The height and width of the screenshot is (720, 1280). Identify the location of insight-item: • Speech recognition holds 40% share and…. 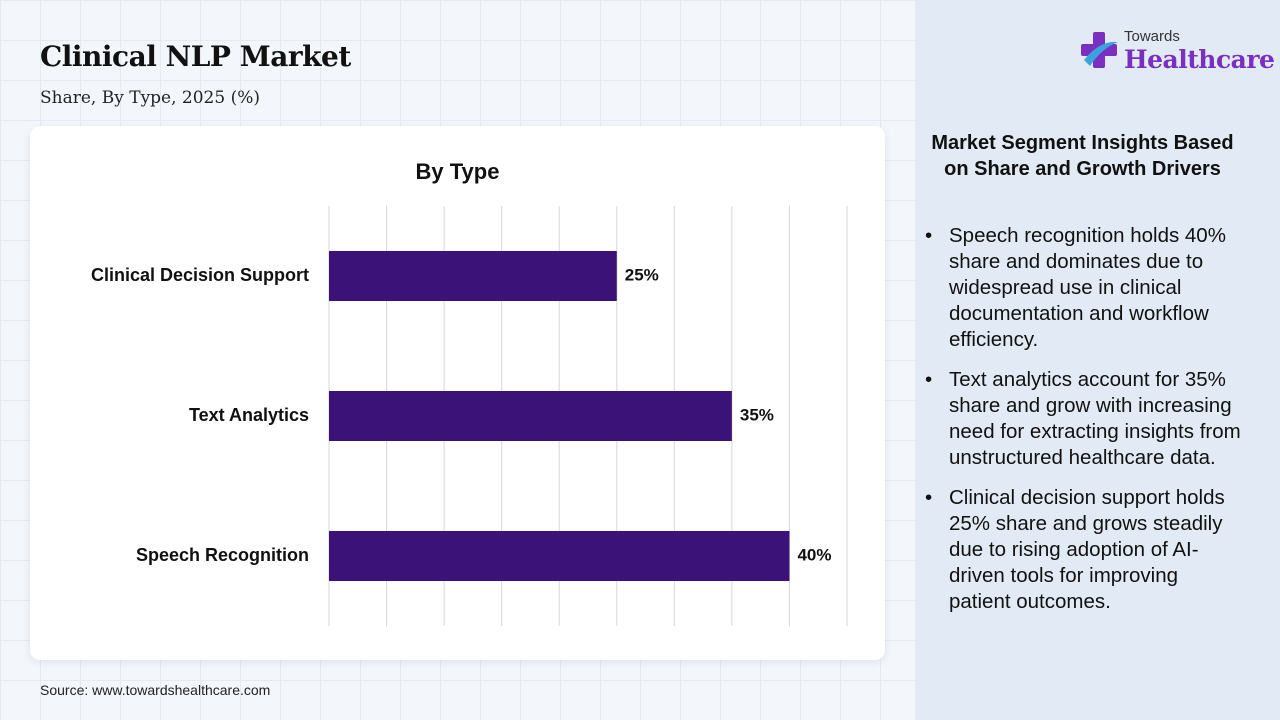
(1084, 288).